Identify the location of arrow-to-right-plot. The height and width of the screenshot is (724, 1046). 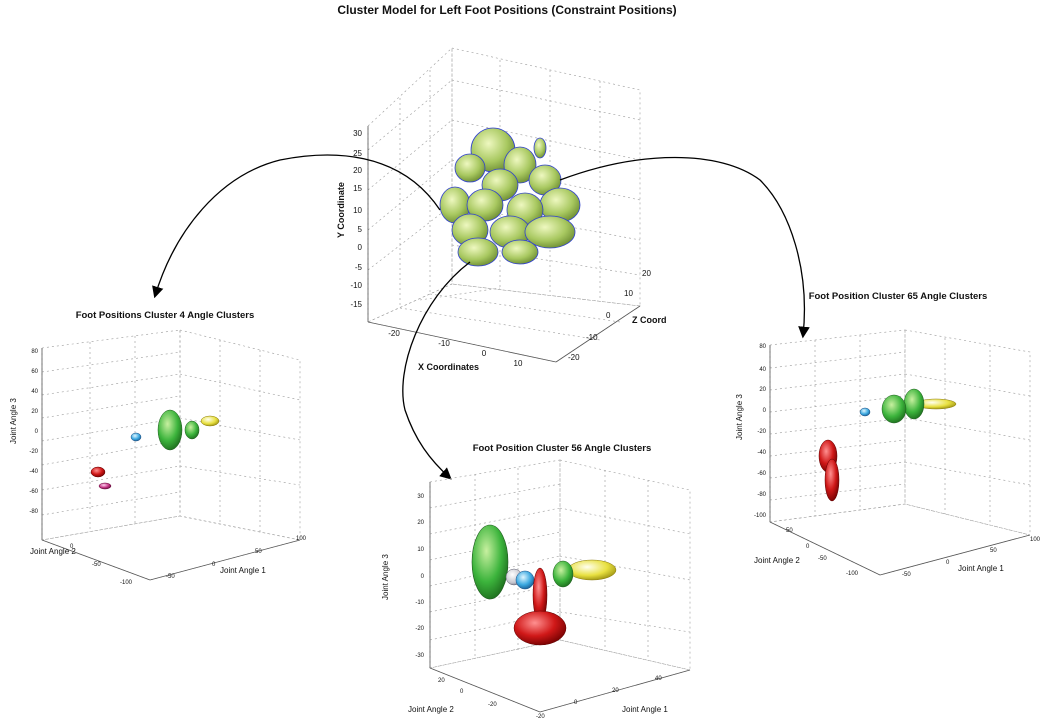
(684, 247).